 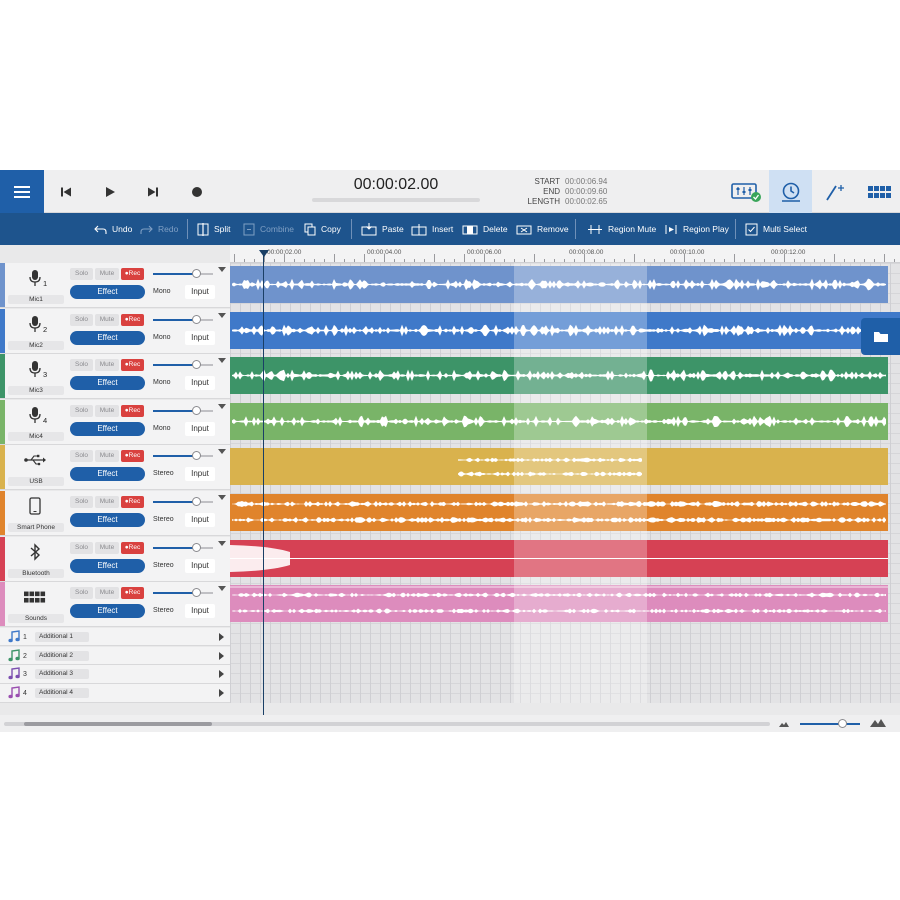 What do you see at coordinates (36, 482) in the screenshot?
I see `track-name: USB` at bounding box center [36, 482].